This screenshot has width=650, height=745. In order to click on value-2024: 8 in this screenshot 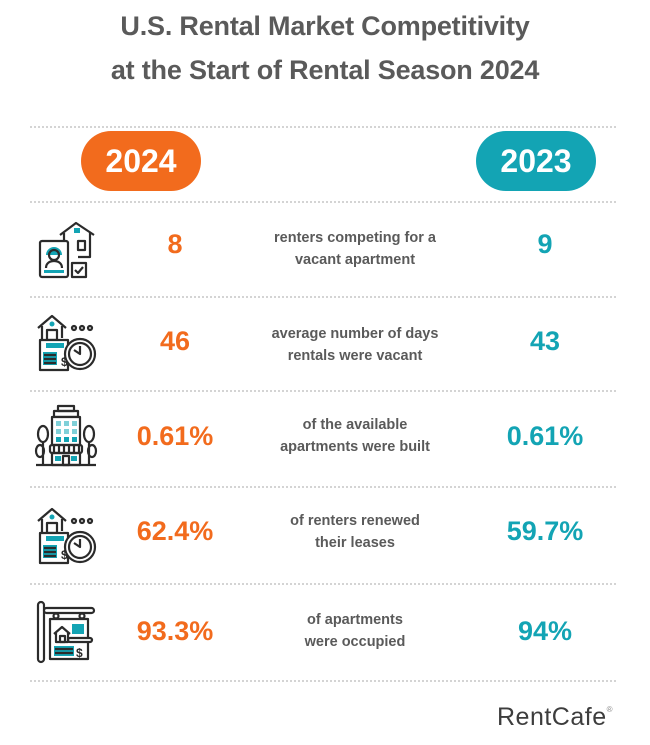, I will do `click(175, 244)`.